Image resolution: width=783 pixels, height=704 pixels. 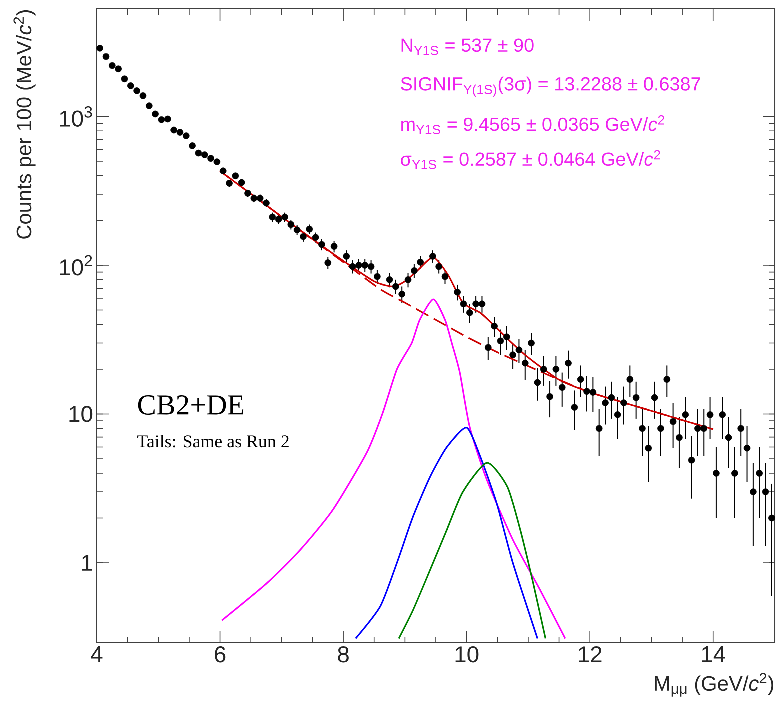 I want to click on y-tick-label: 10$^{2}$, so click(x=76, y=265).